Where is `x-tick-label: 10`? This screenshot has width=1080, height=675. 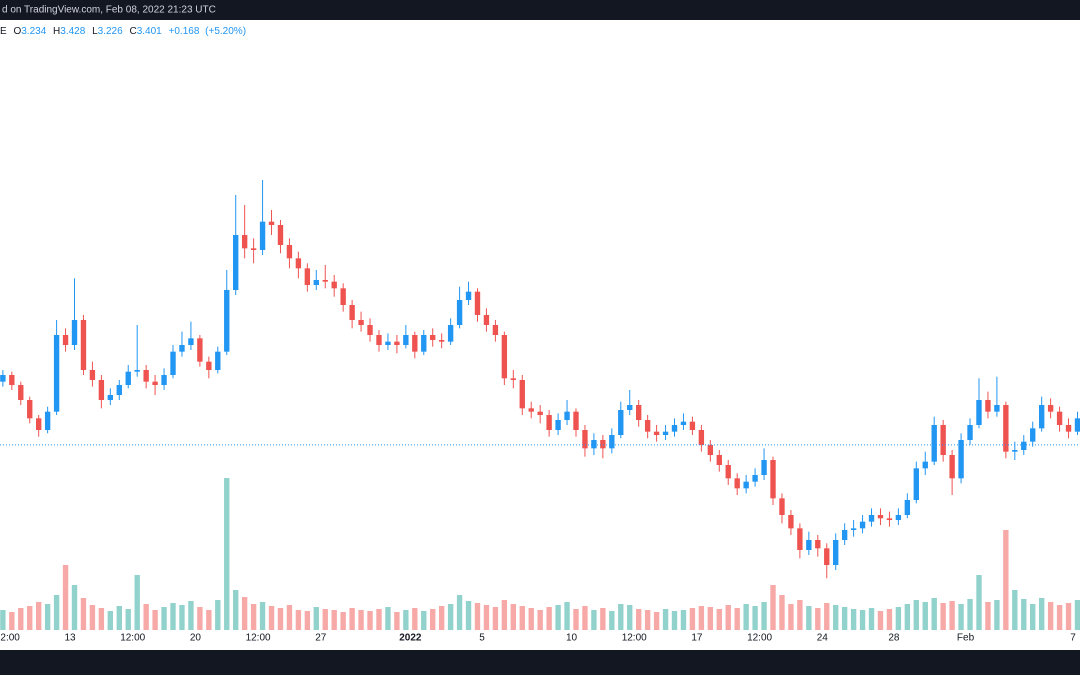
x-tick-label: 10 is located at coordinates (572, 638).